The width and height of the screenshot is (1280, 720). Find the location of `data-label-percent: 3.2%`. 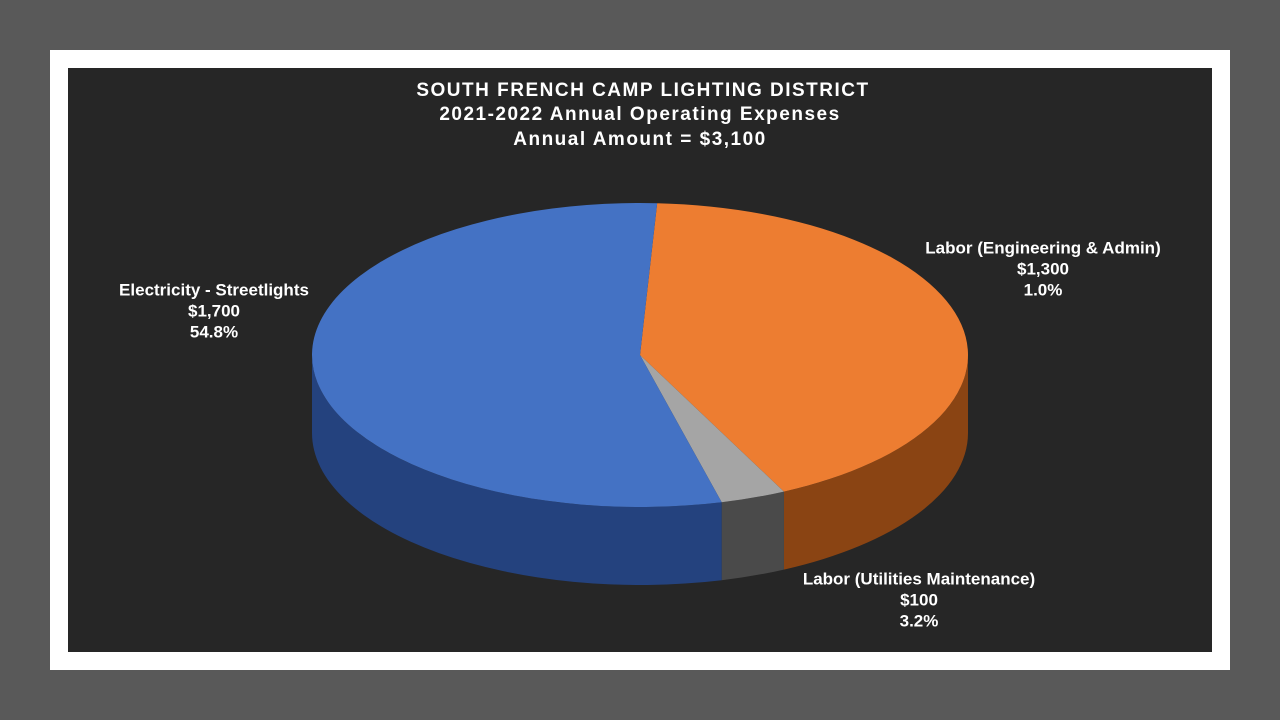

data-label-percent: 3.2% is located at coordinates (919, 620).